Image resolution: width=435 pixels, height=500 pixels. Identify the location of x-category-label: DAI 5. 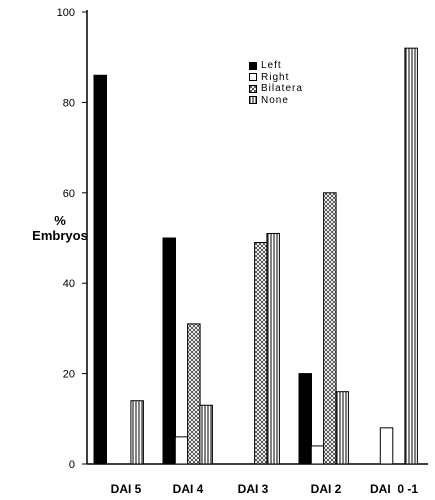
(126, 489).